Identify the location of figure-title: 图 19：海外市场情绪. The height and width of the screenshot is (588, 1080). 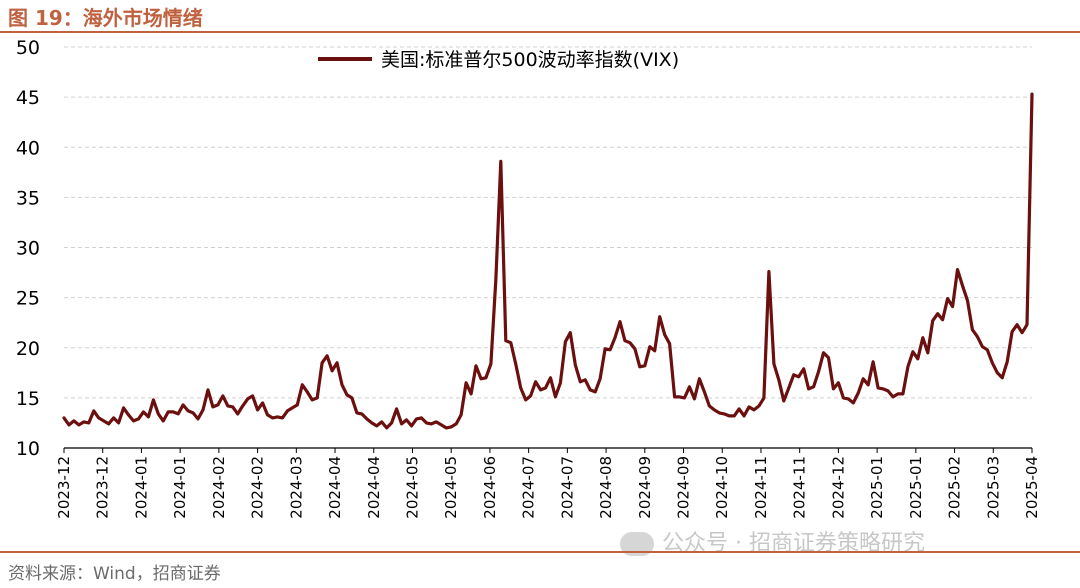
(105, 18).